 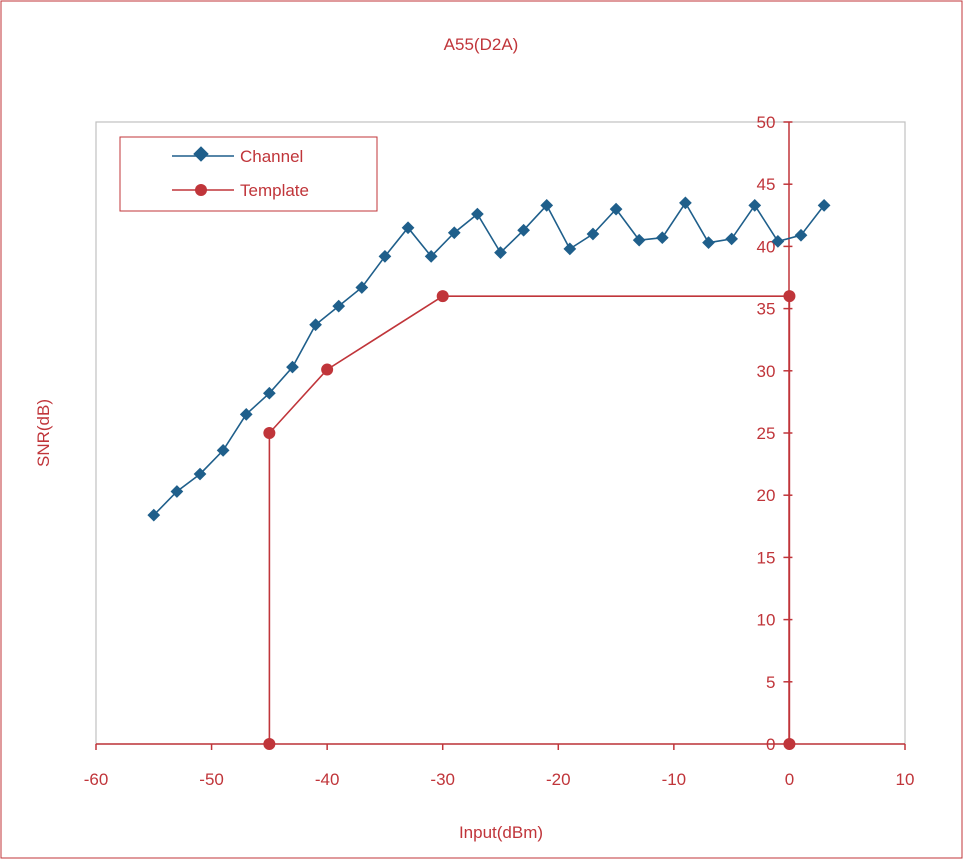 I want to click on y-tick-label: 15, so click(x=766, y=557).